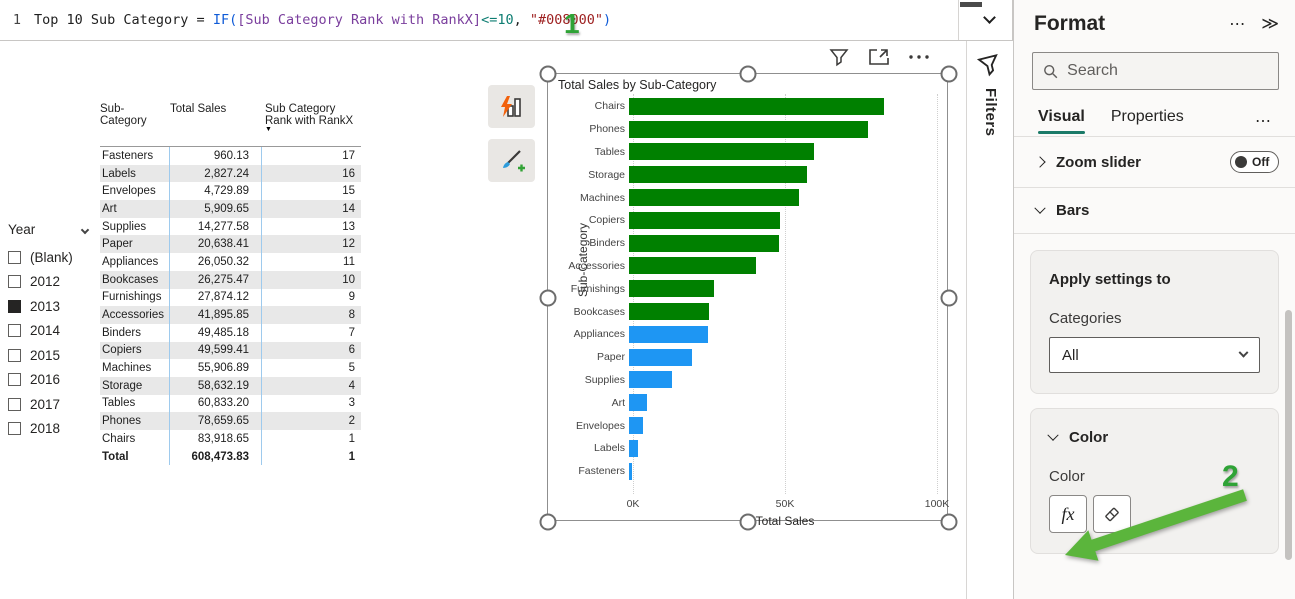 This screenshot has height=599, width=1295. I want to click on section-zoom-slider: Zoom slider Off, so click(1154, 162).